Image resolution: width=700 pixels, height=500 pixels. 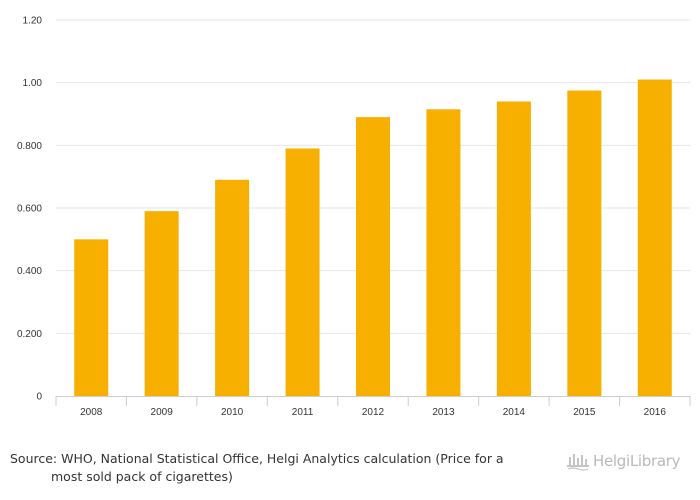 I want to click on y-tick-label: 1.00, so click(x=33, y=83).